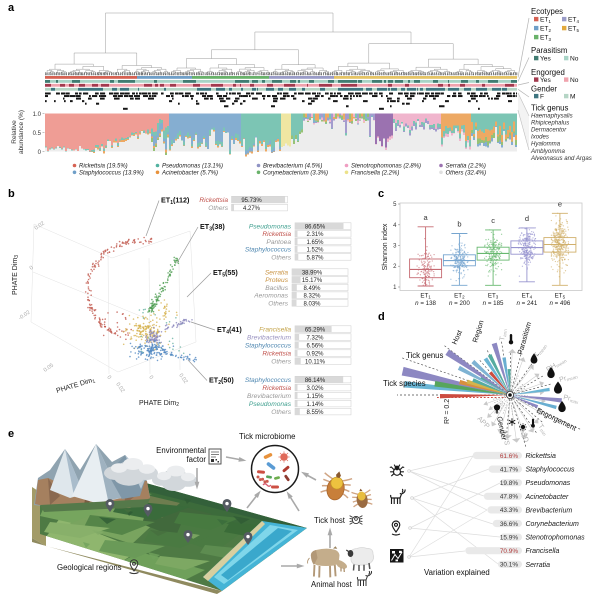 The width and height of the screenshot is (600, 596). What do you see at coordinates (540, 137) in the screenshot?
I see `svg-text: Ixodes` at bounding box center [540, 137].